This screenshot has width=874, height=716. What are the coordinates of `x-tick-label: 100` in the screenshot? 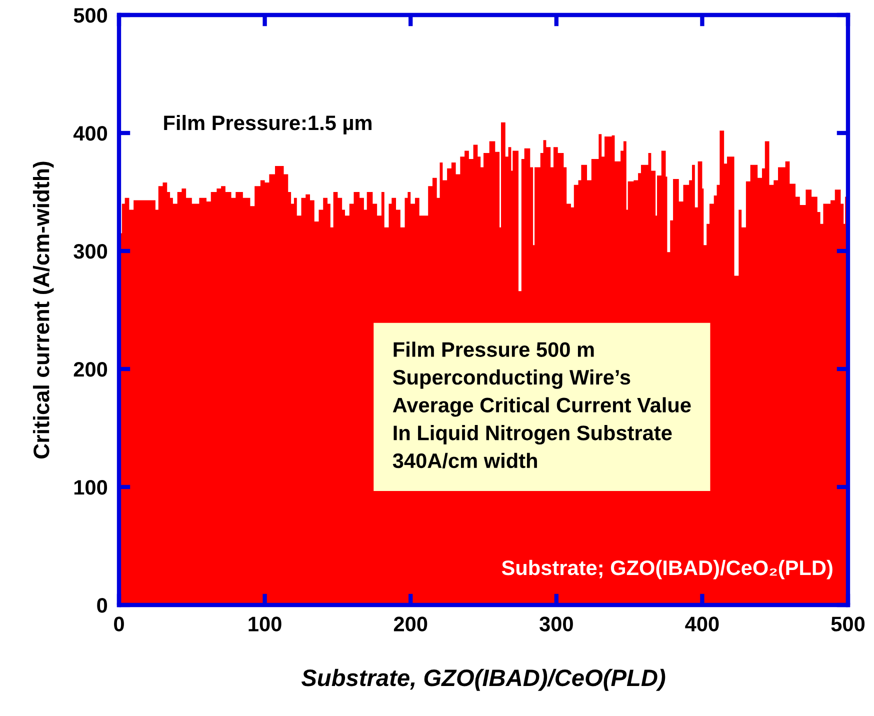 It's located at (265, 624).